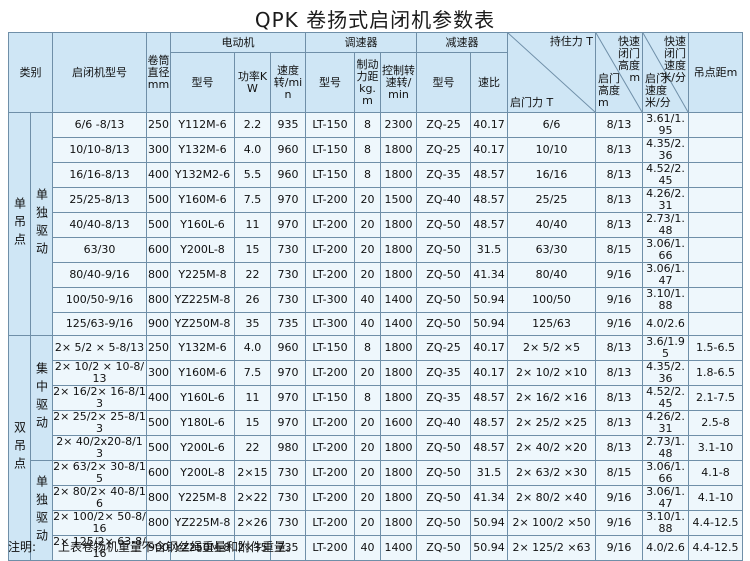  I want to click on table-cell: Y180L-6, so click(202, 423).